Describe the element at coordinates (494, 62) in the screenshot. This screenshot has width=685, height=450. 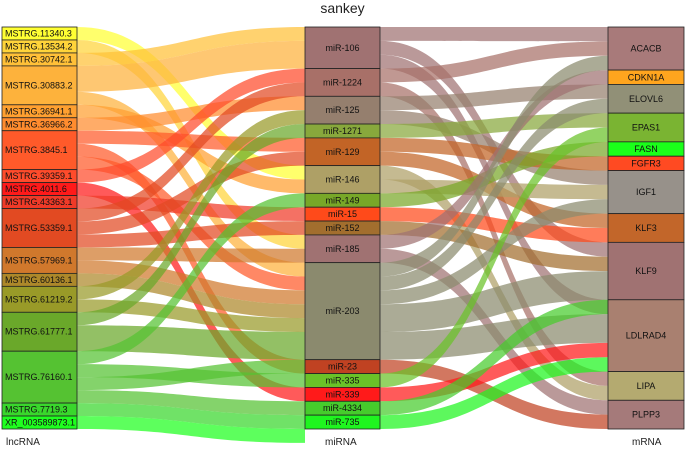
I see `link-mir-1224-to-acacb` at that location.